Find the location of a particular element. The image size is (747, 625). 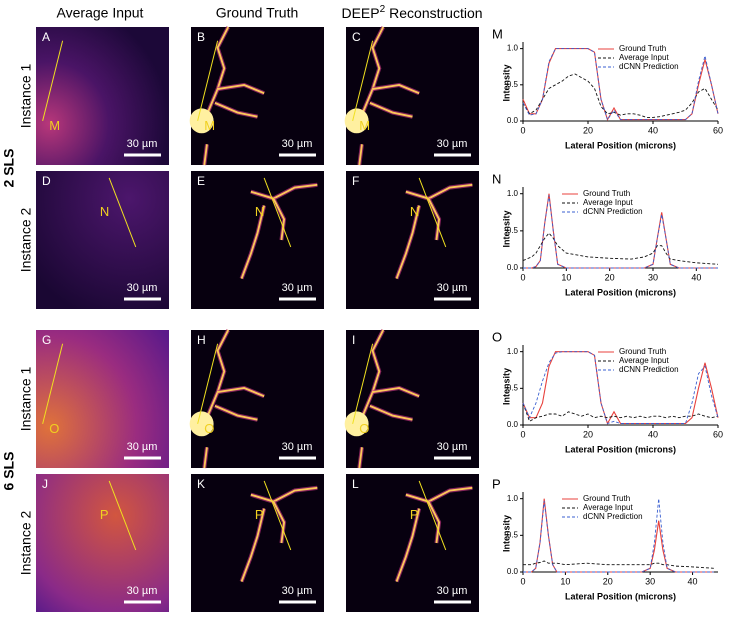

chart-label: M is located at coordinates (497, 33).